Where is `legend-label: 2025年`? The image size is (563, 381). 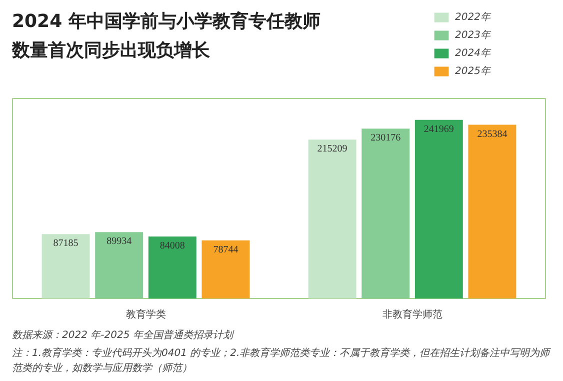
legend-label: 2025年 is located at coordinates (472, 71).